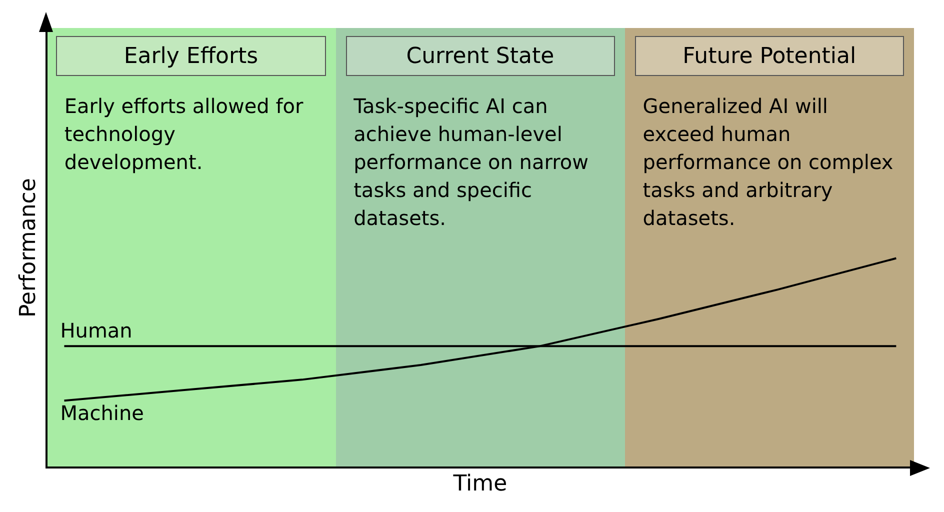 Image resolution: width=944 pixels, height=512 pixels. I want to click on x-axis-title: Time, so click(480, 484).